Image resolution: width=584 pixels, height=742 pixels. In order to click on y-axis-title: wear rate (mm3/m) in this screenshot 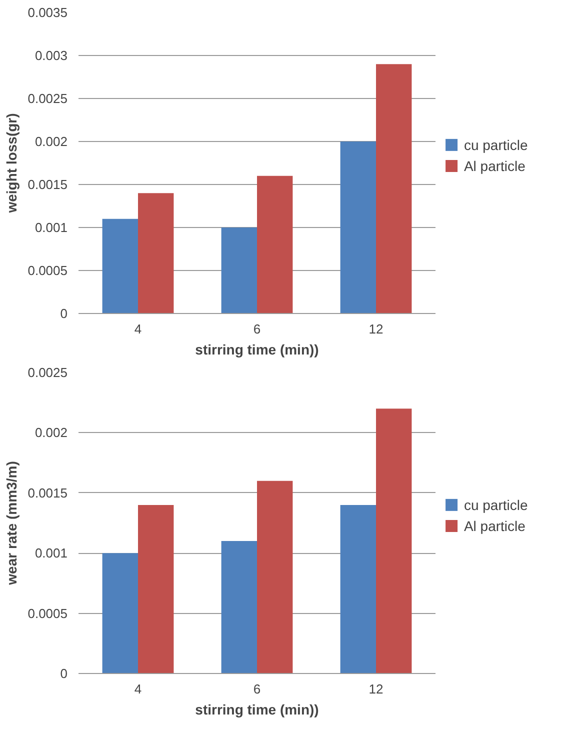, I will do `click(12, 523)`.